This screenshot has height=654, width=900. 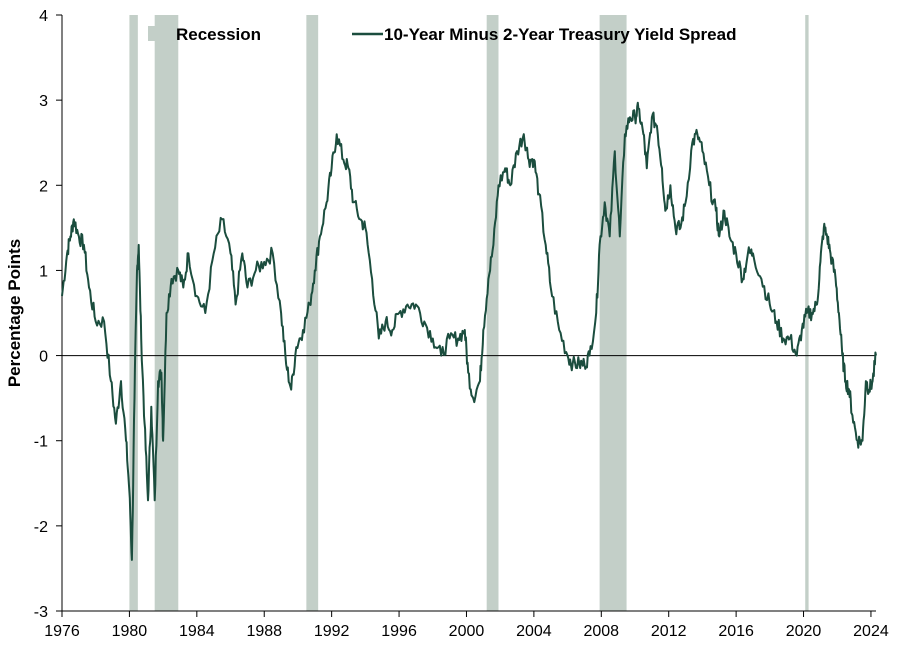 I want to click on x-tick-label: 1992, so click(x=332, y=631).